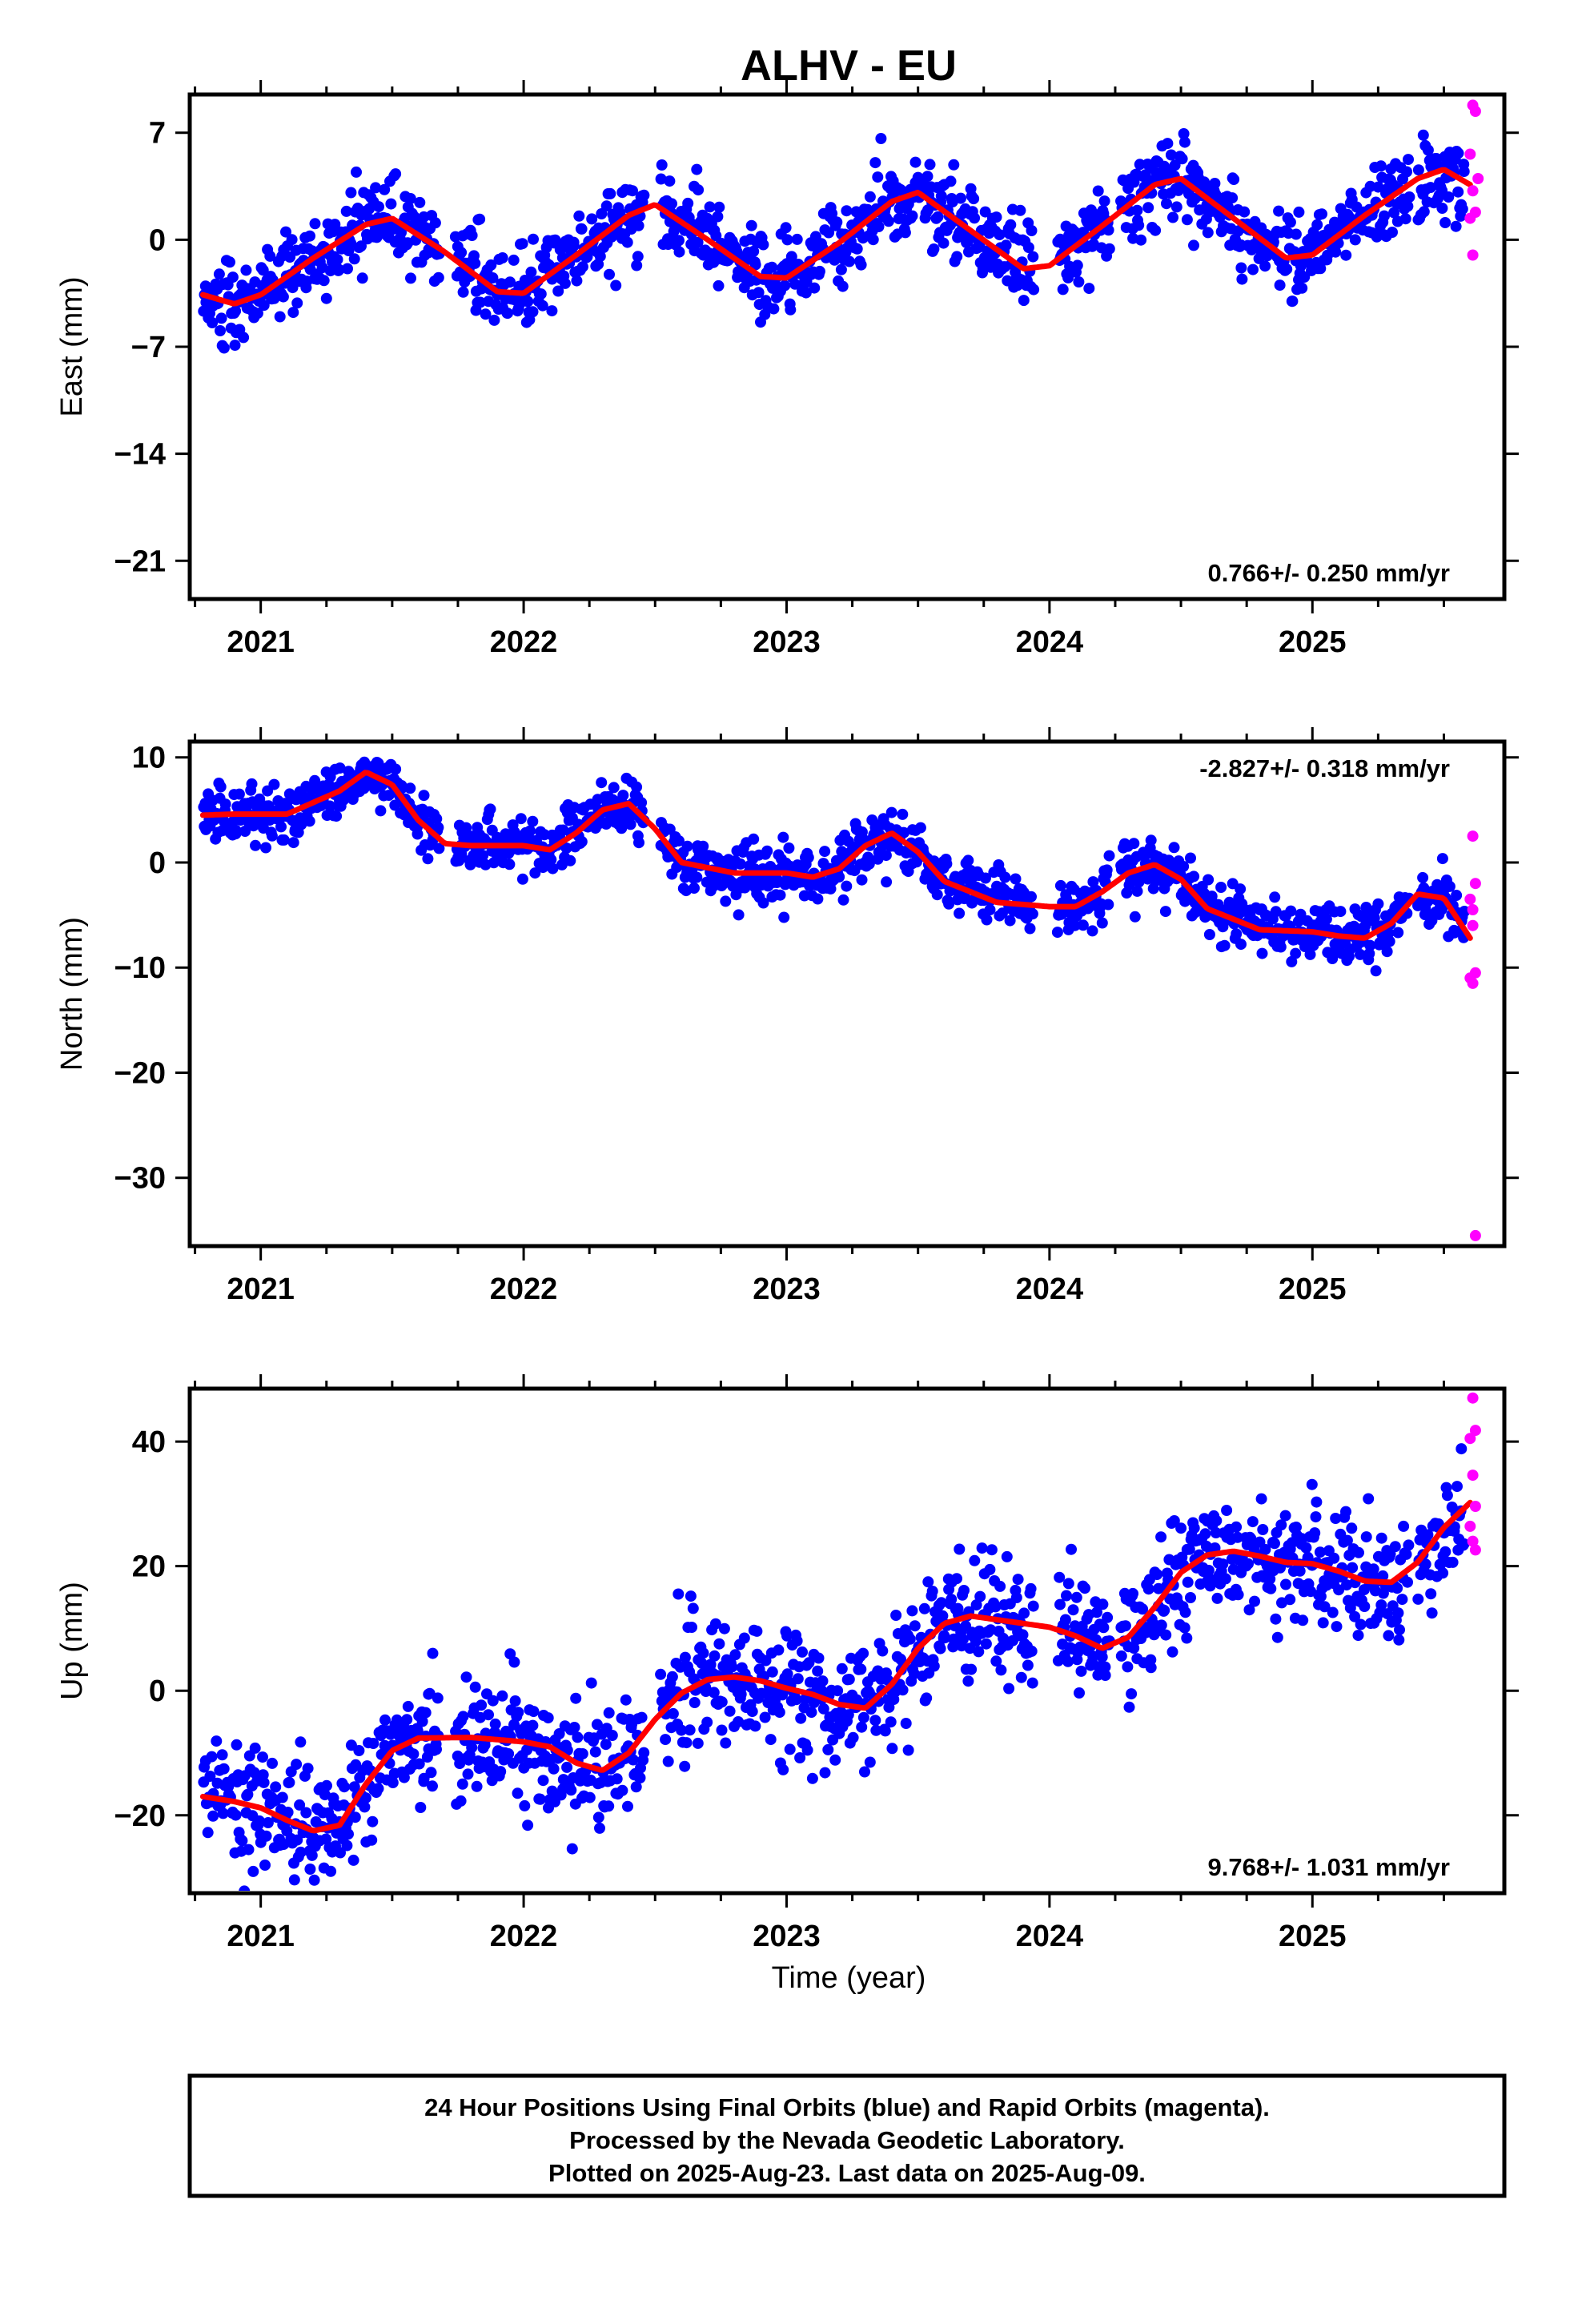 This screenshot has width=1582, height=2324. What do you see at coordinates (157, 240) in the screenshot?
I see `y-tick-label: 0` at bounding box center [157, 240].